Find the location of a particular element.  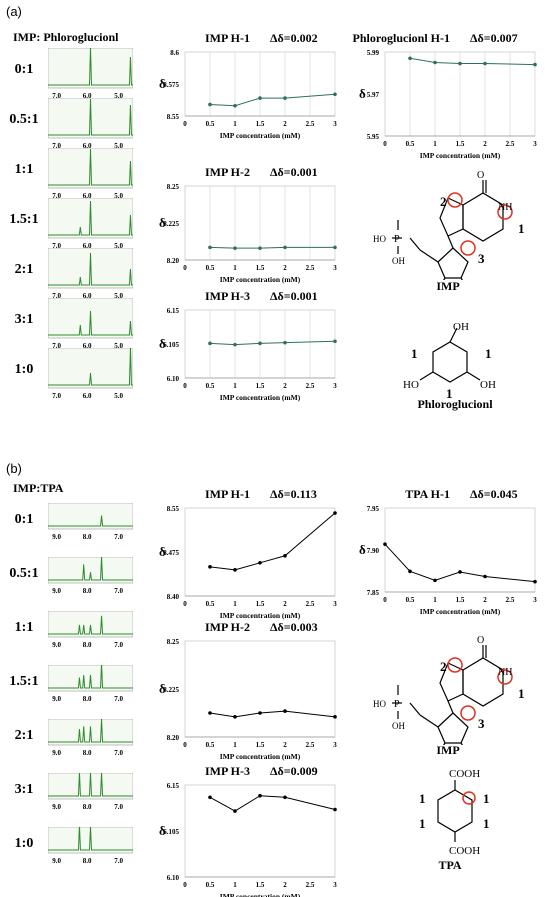

y-tick-label: 8.55 is located at coordinates (173, 509).